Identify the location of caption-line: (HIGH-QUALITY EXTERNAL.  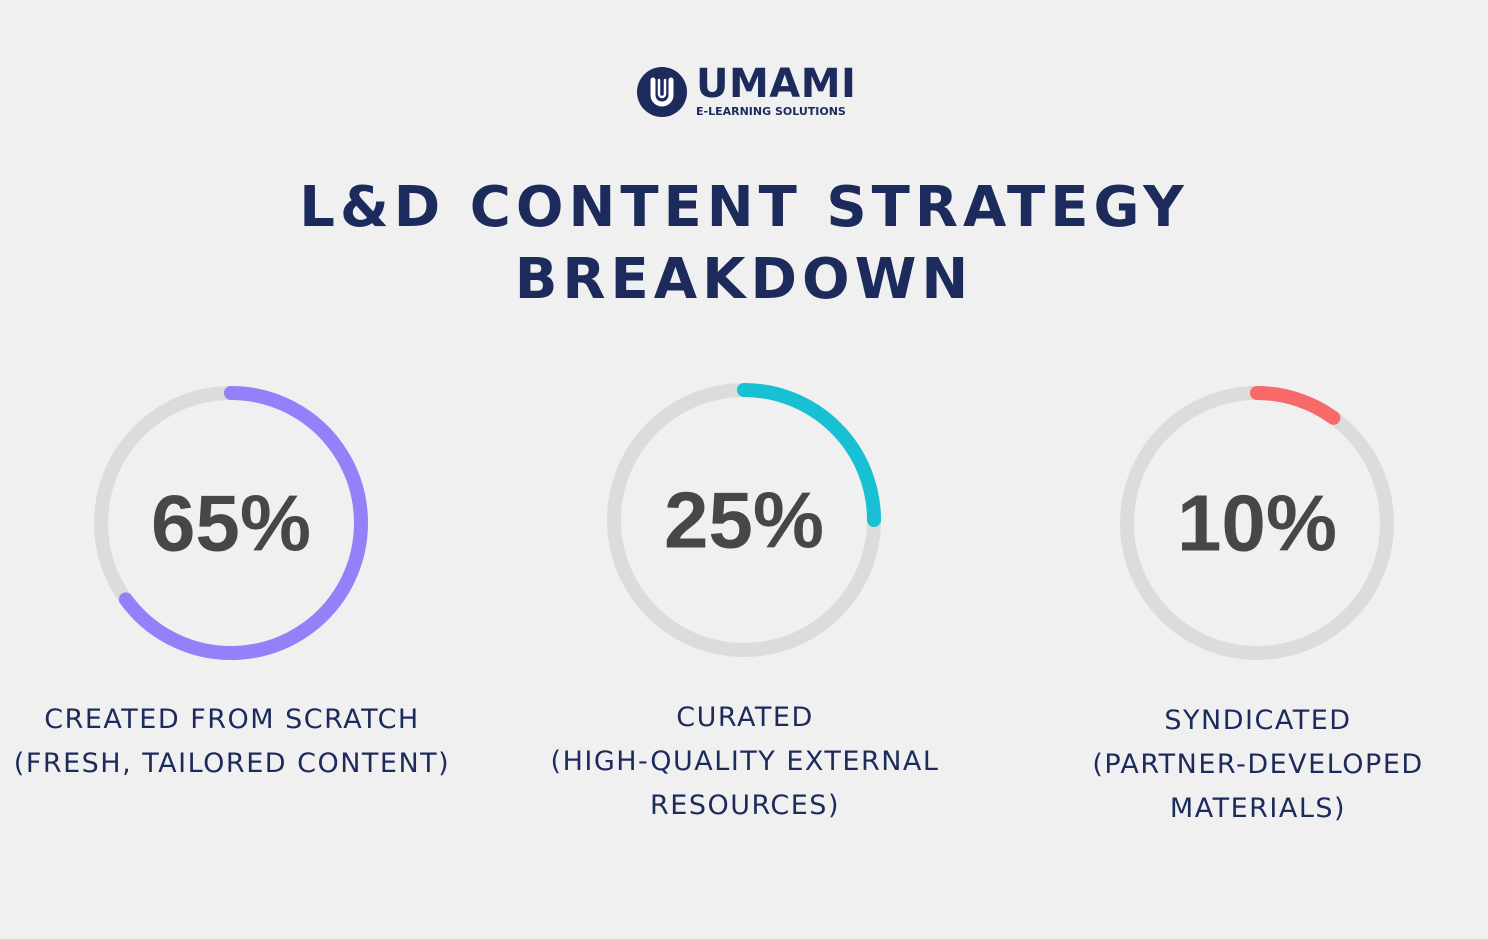
(745, 761).